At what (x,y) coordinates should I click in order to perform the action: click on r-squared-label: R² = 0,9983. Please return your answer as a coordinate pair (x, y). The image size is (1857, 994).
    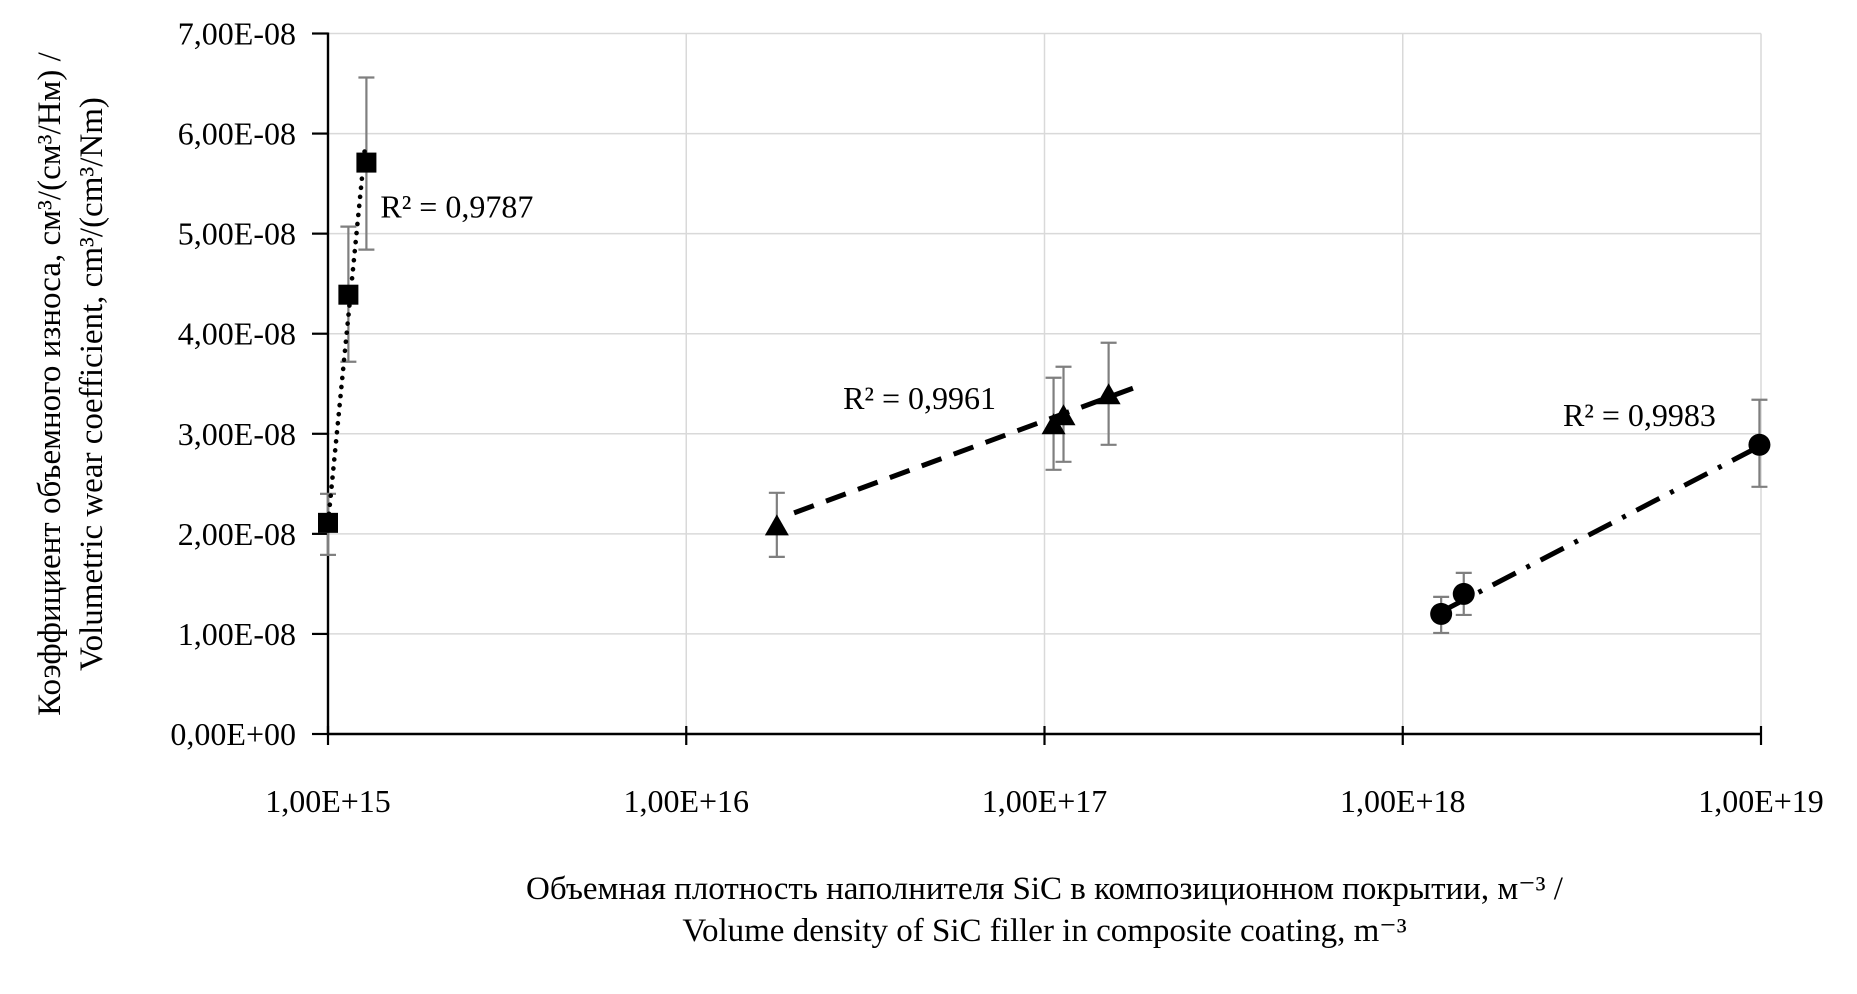
    Looking at the image, I should click on (1639, 415).